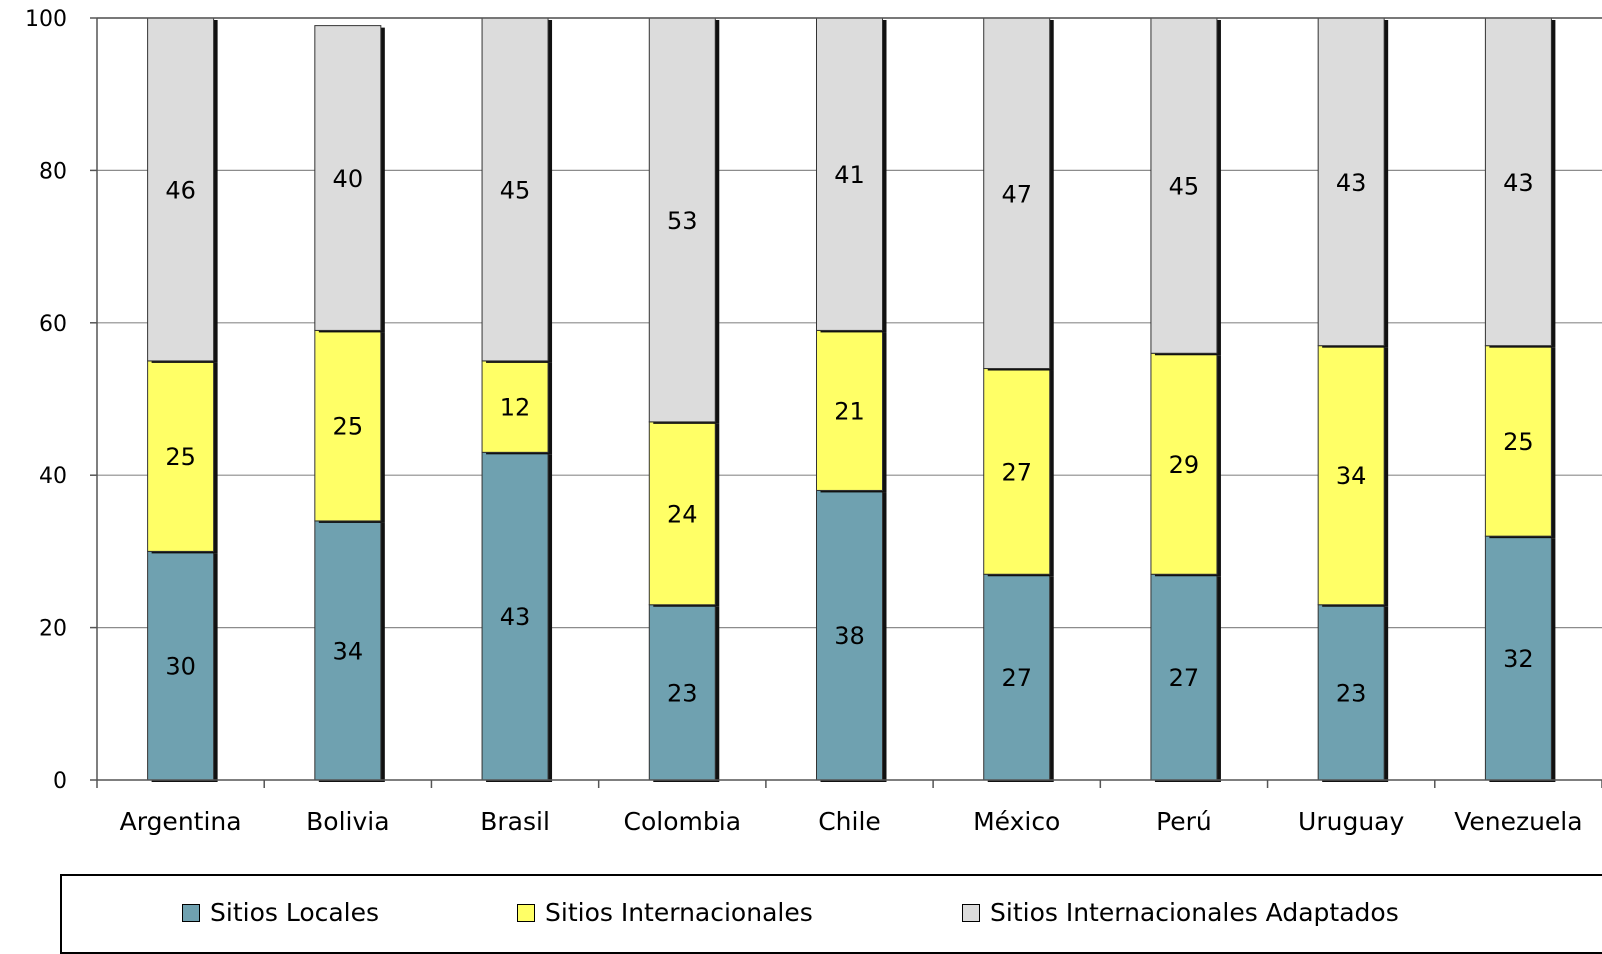 The height and width of the screenshot is (954, 1602). Describe the element at coordinates (849, 821) in the screenshot. I see `x-category-label: Chile` at that location.